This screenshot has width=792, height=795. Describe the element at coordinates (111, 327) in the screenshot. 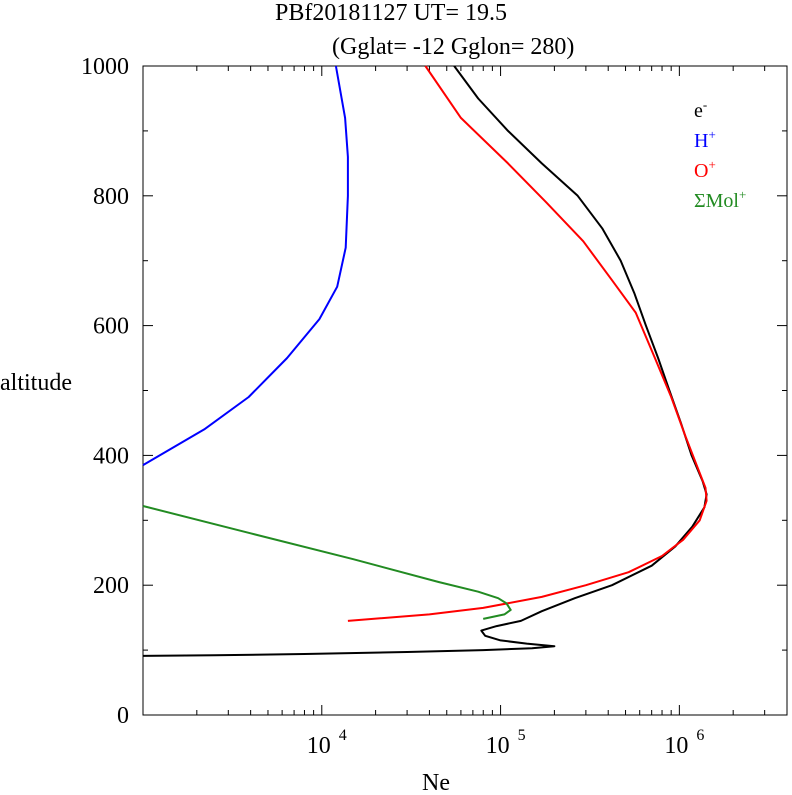

I see `y-tick-label: 600` at that location.